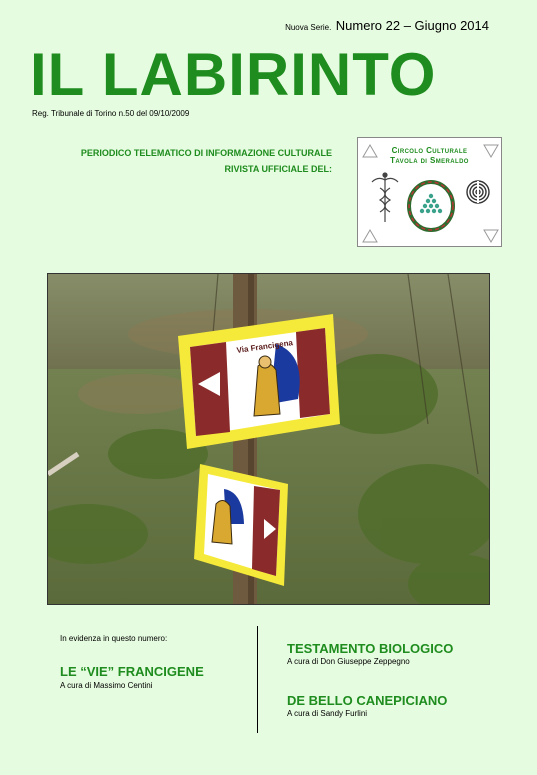 The width and height of the screenshot is (537, 775). Describe the element at coordinates (429, 160) in the screenshot. I see `logo-line-2: Tavola di Smeraldo` at that location.